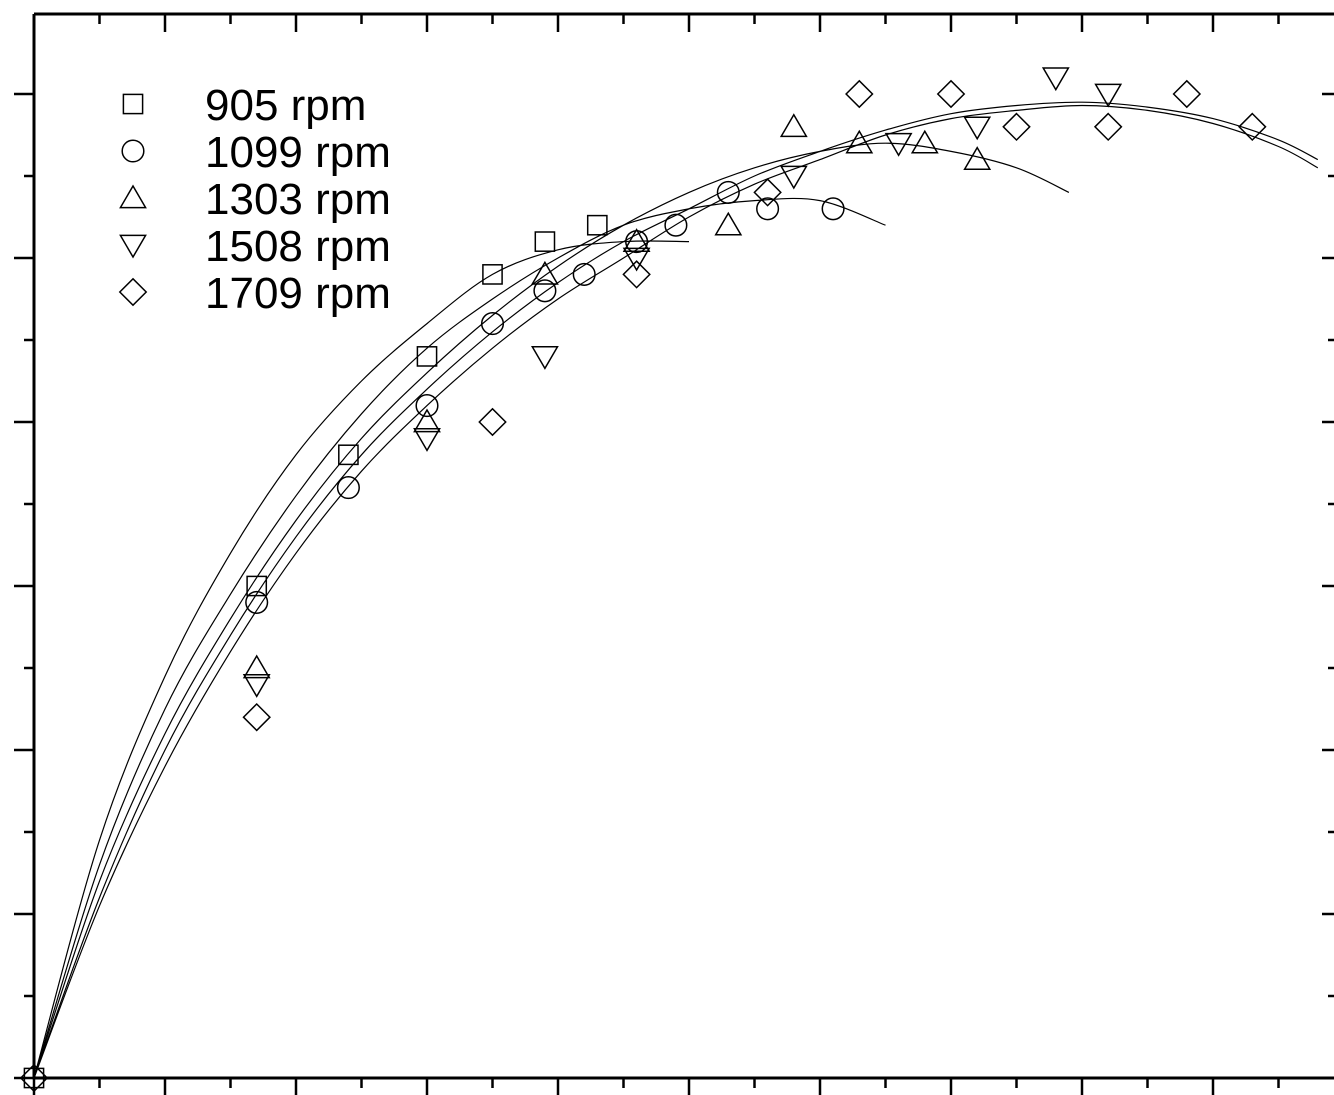 This screenshot has height=1095, width=1334. What do you see at coordinates (298, 293) in the screenshot?
I see `legend-label-1709-rpm: 1709 rpm` at bounding box center [298, 293].